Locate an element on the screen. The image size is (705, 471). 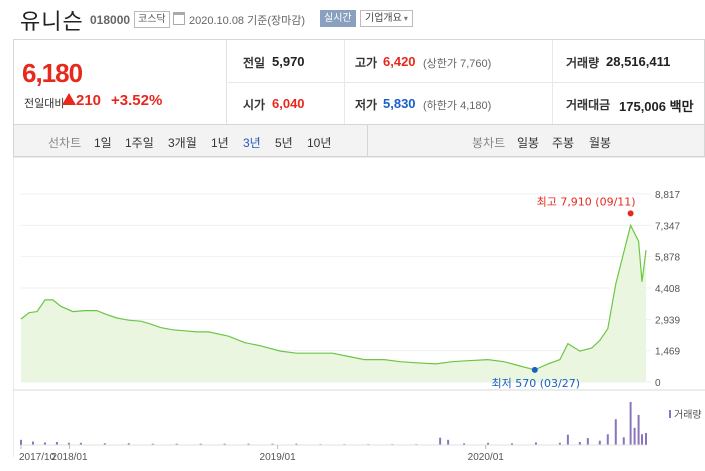
x-tick-label: 2017/10 is located at coordinates (37, 457).